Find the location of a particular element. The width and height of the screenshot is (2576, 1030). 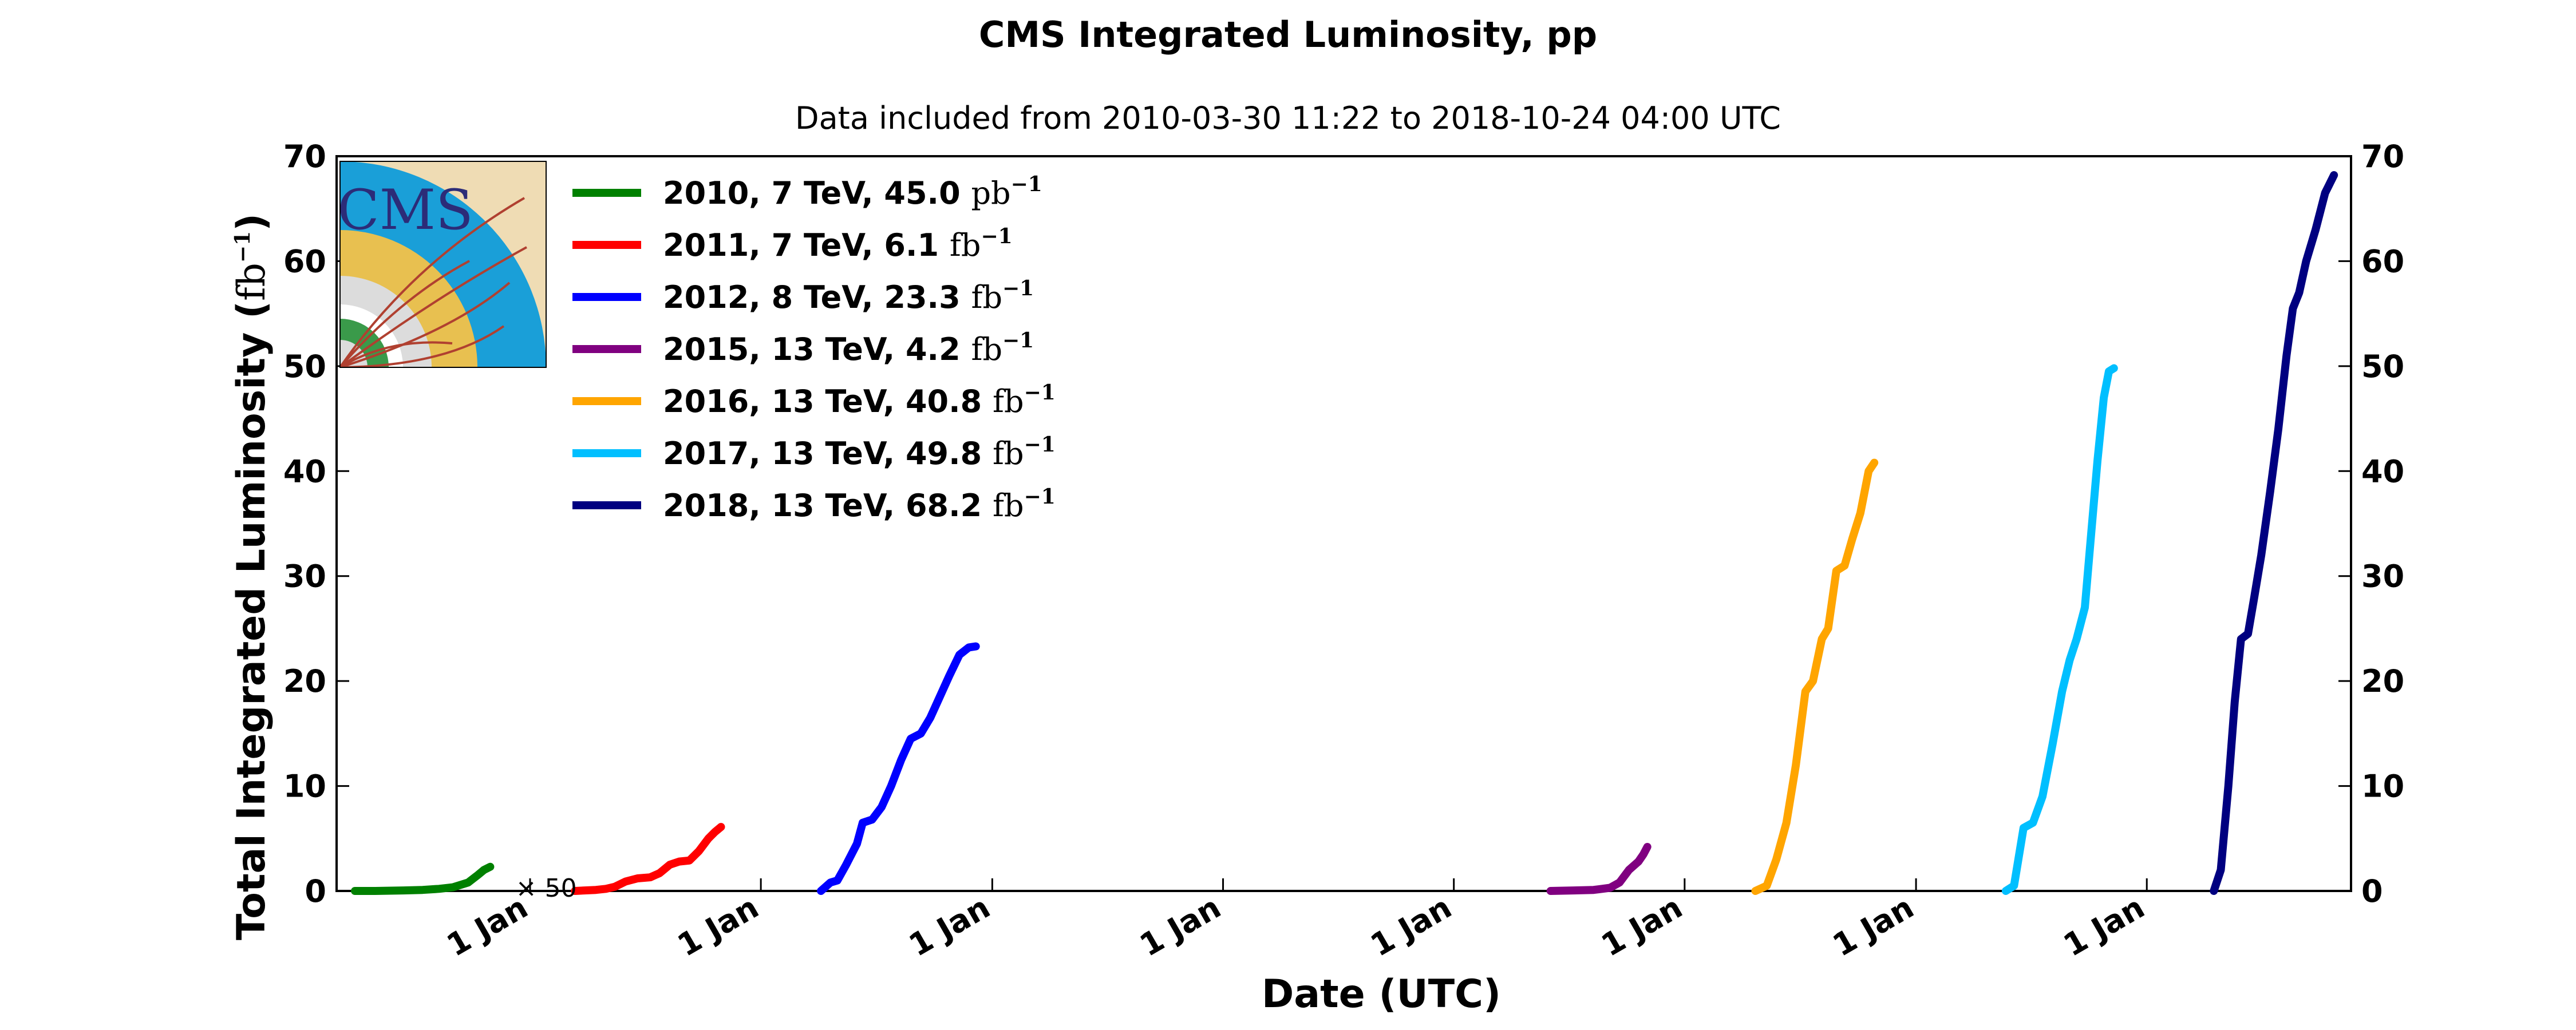

series-line-2018 is located at coordinates (2274, 533).